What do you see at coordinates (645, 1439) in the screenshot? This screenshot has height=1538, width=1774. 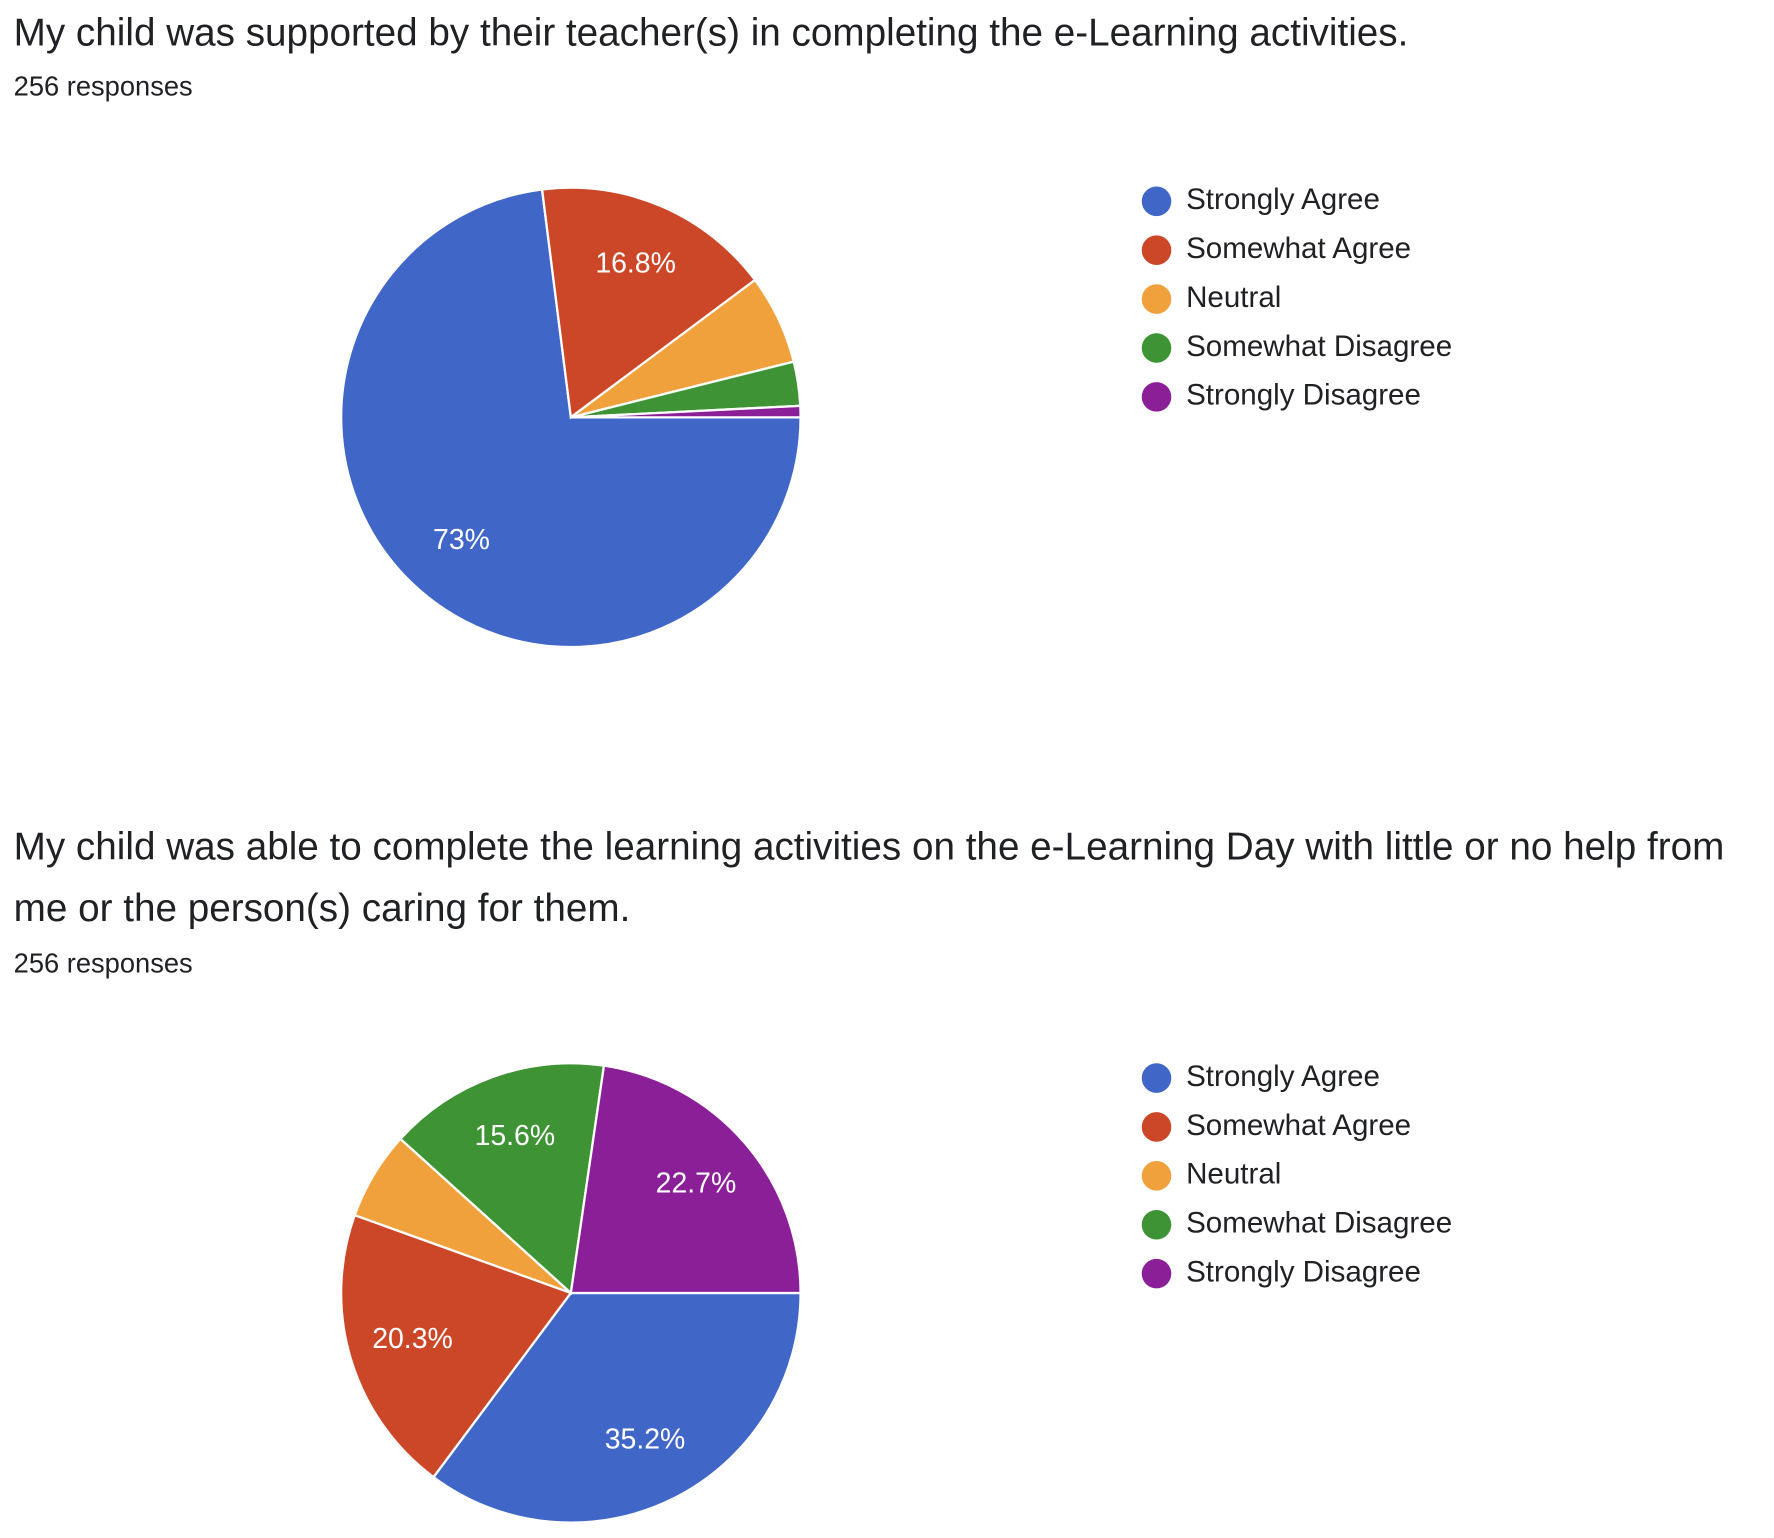 I see `data-label: 35.2%` at bounding box center [645, 1439].